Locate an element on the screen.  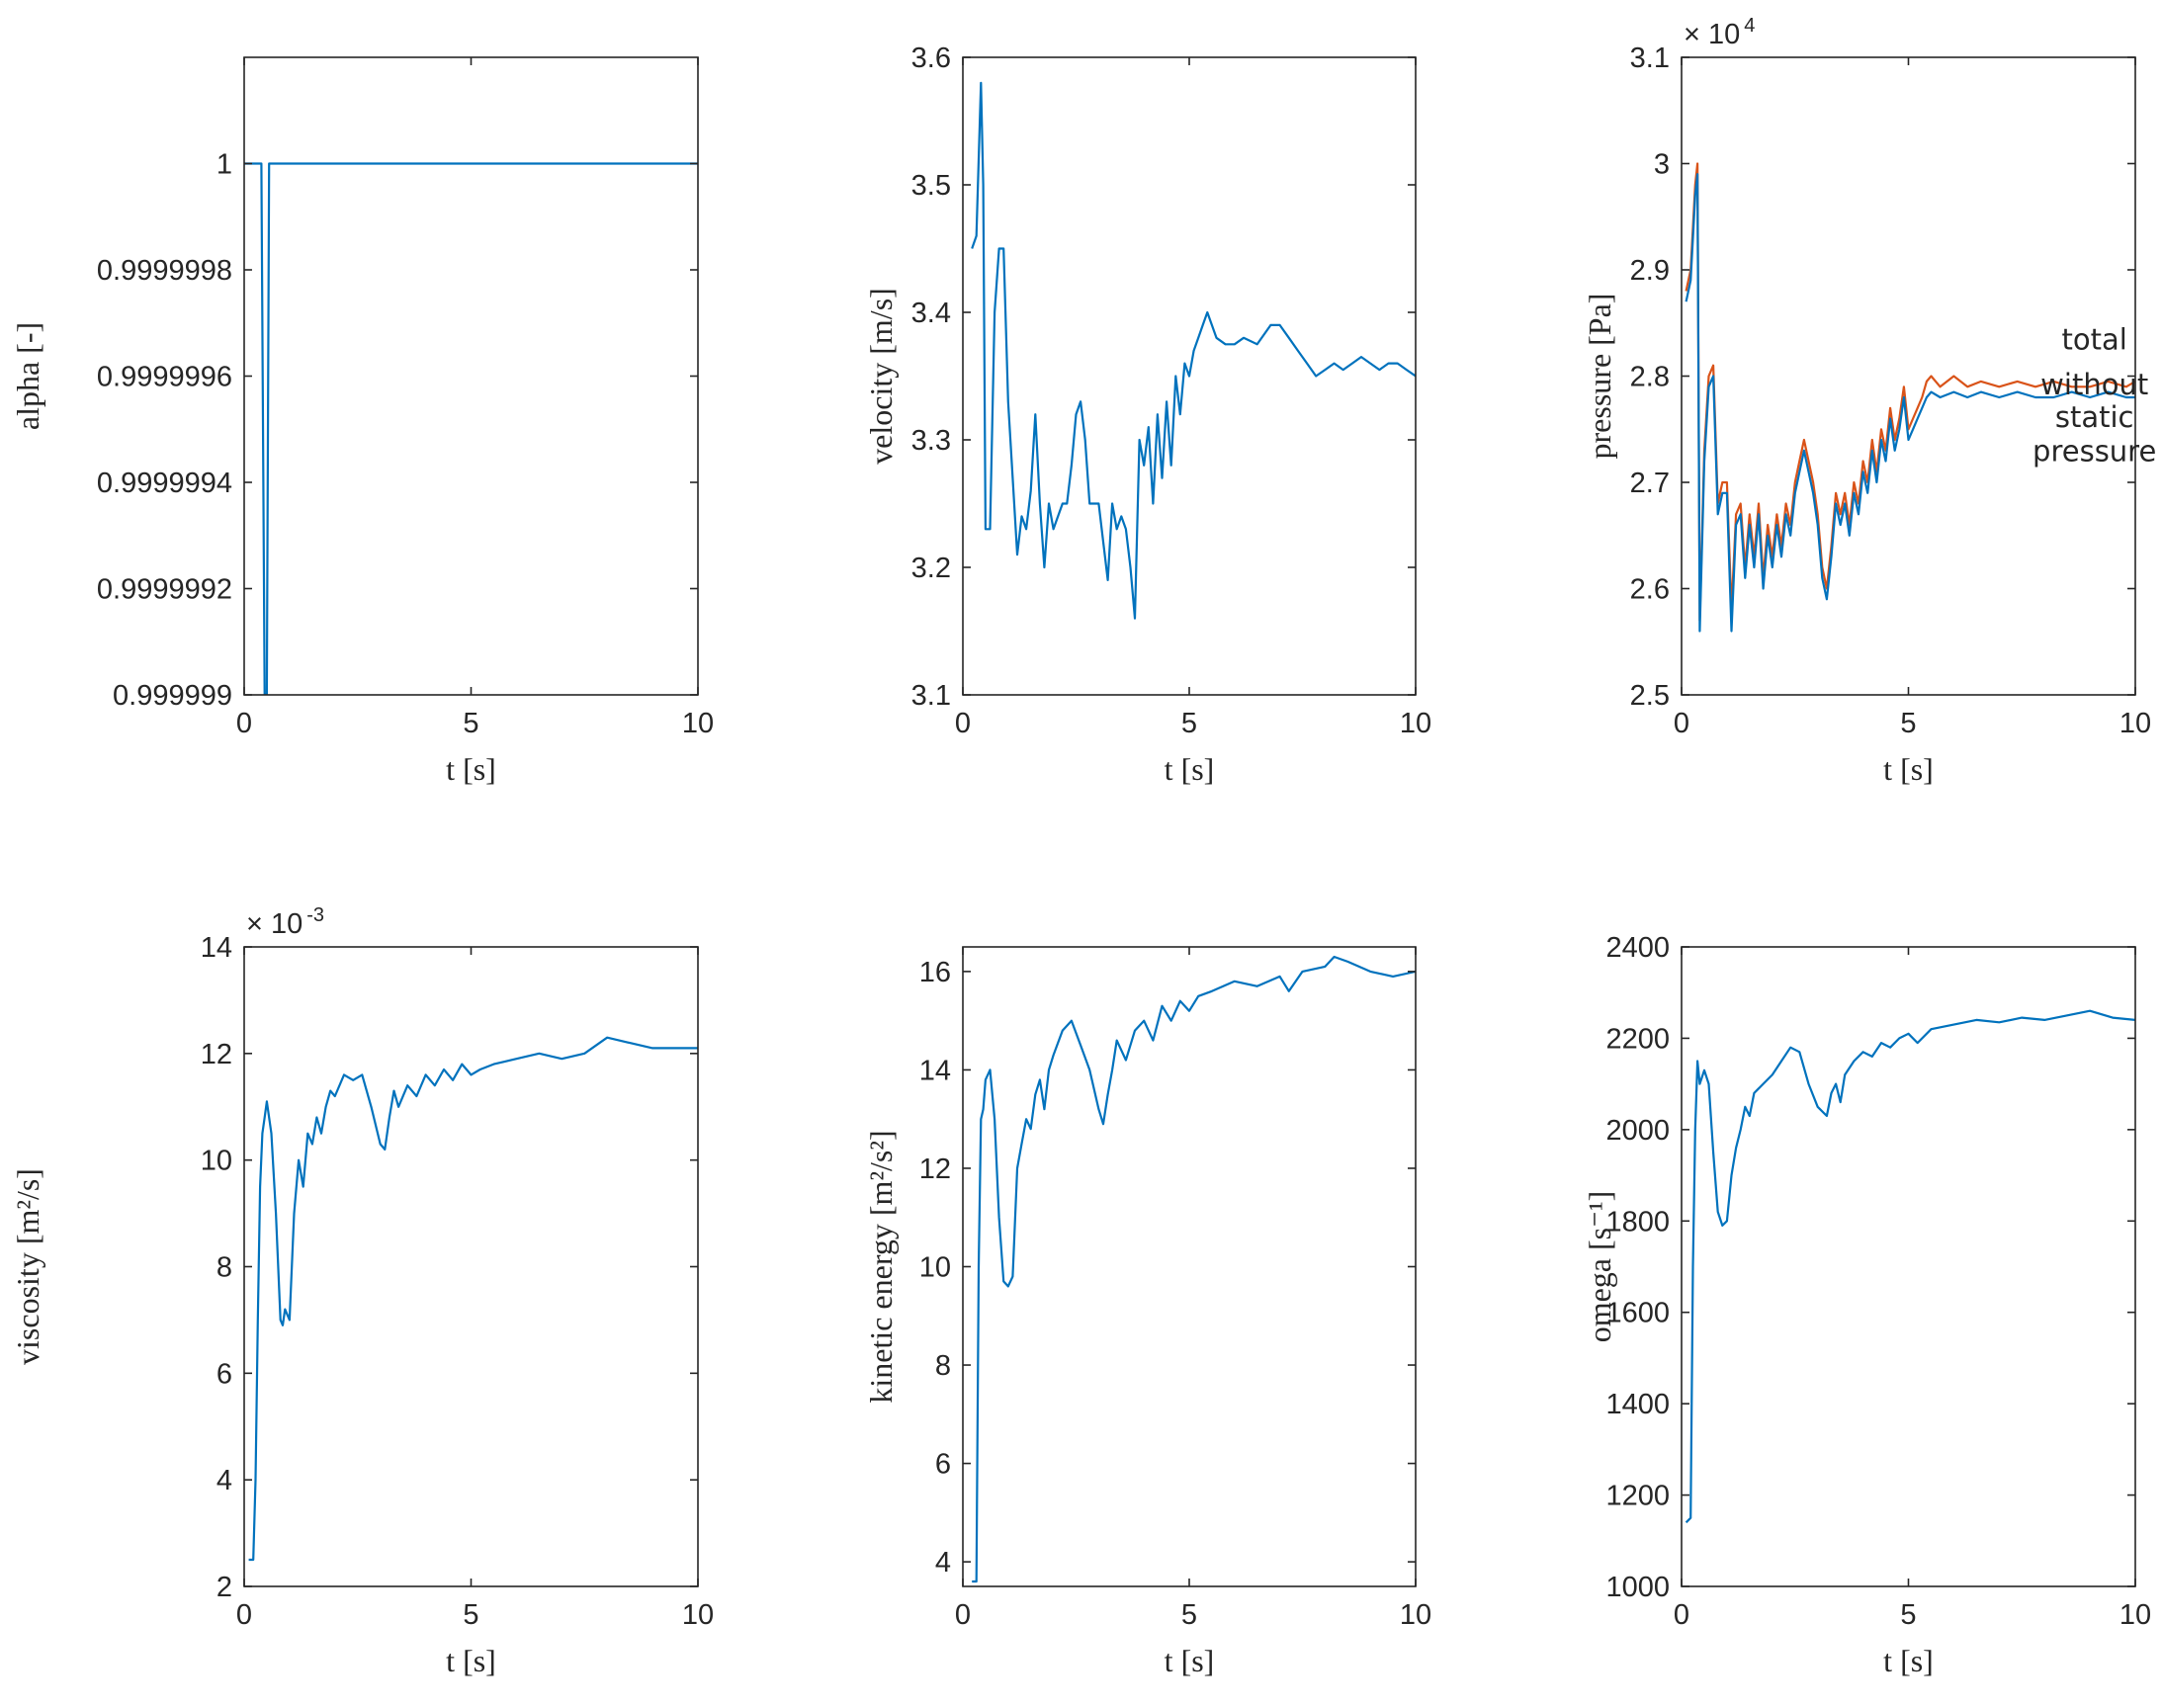
axis-exponent: × 10 4 is located at coordinates (1719, 32).